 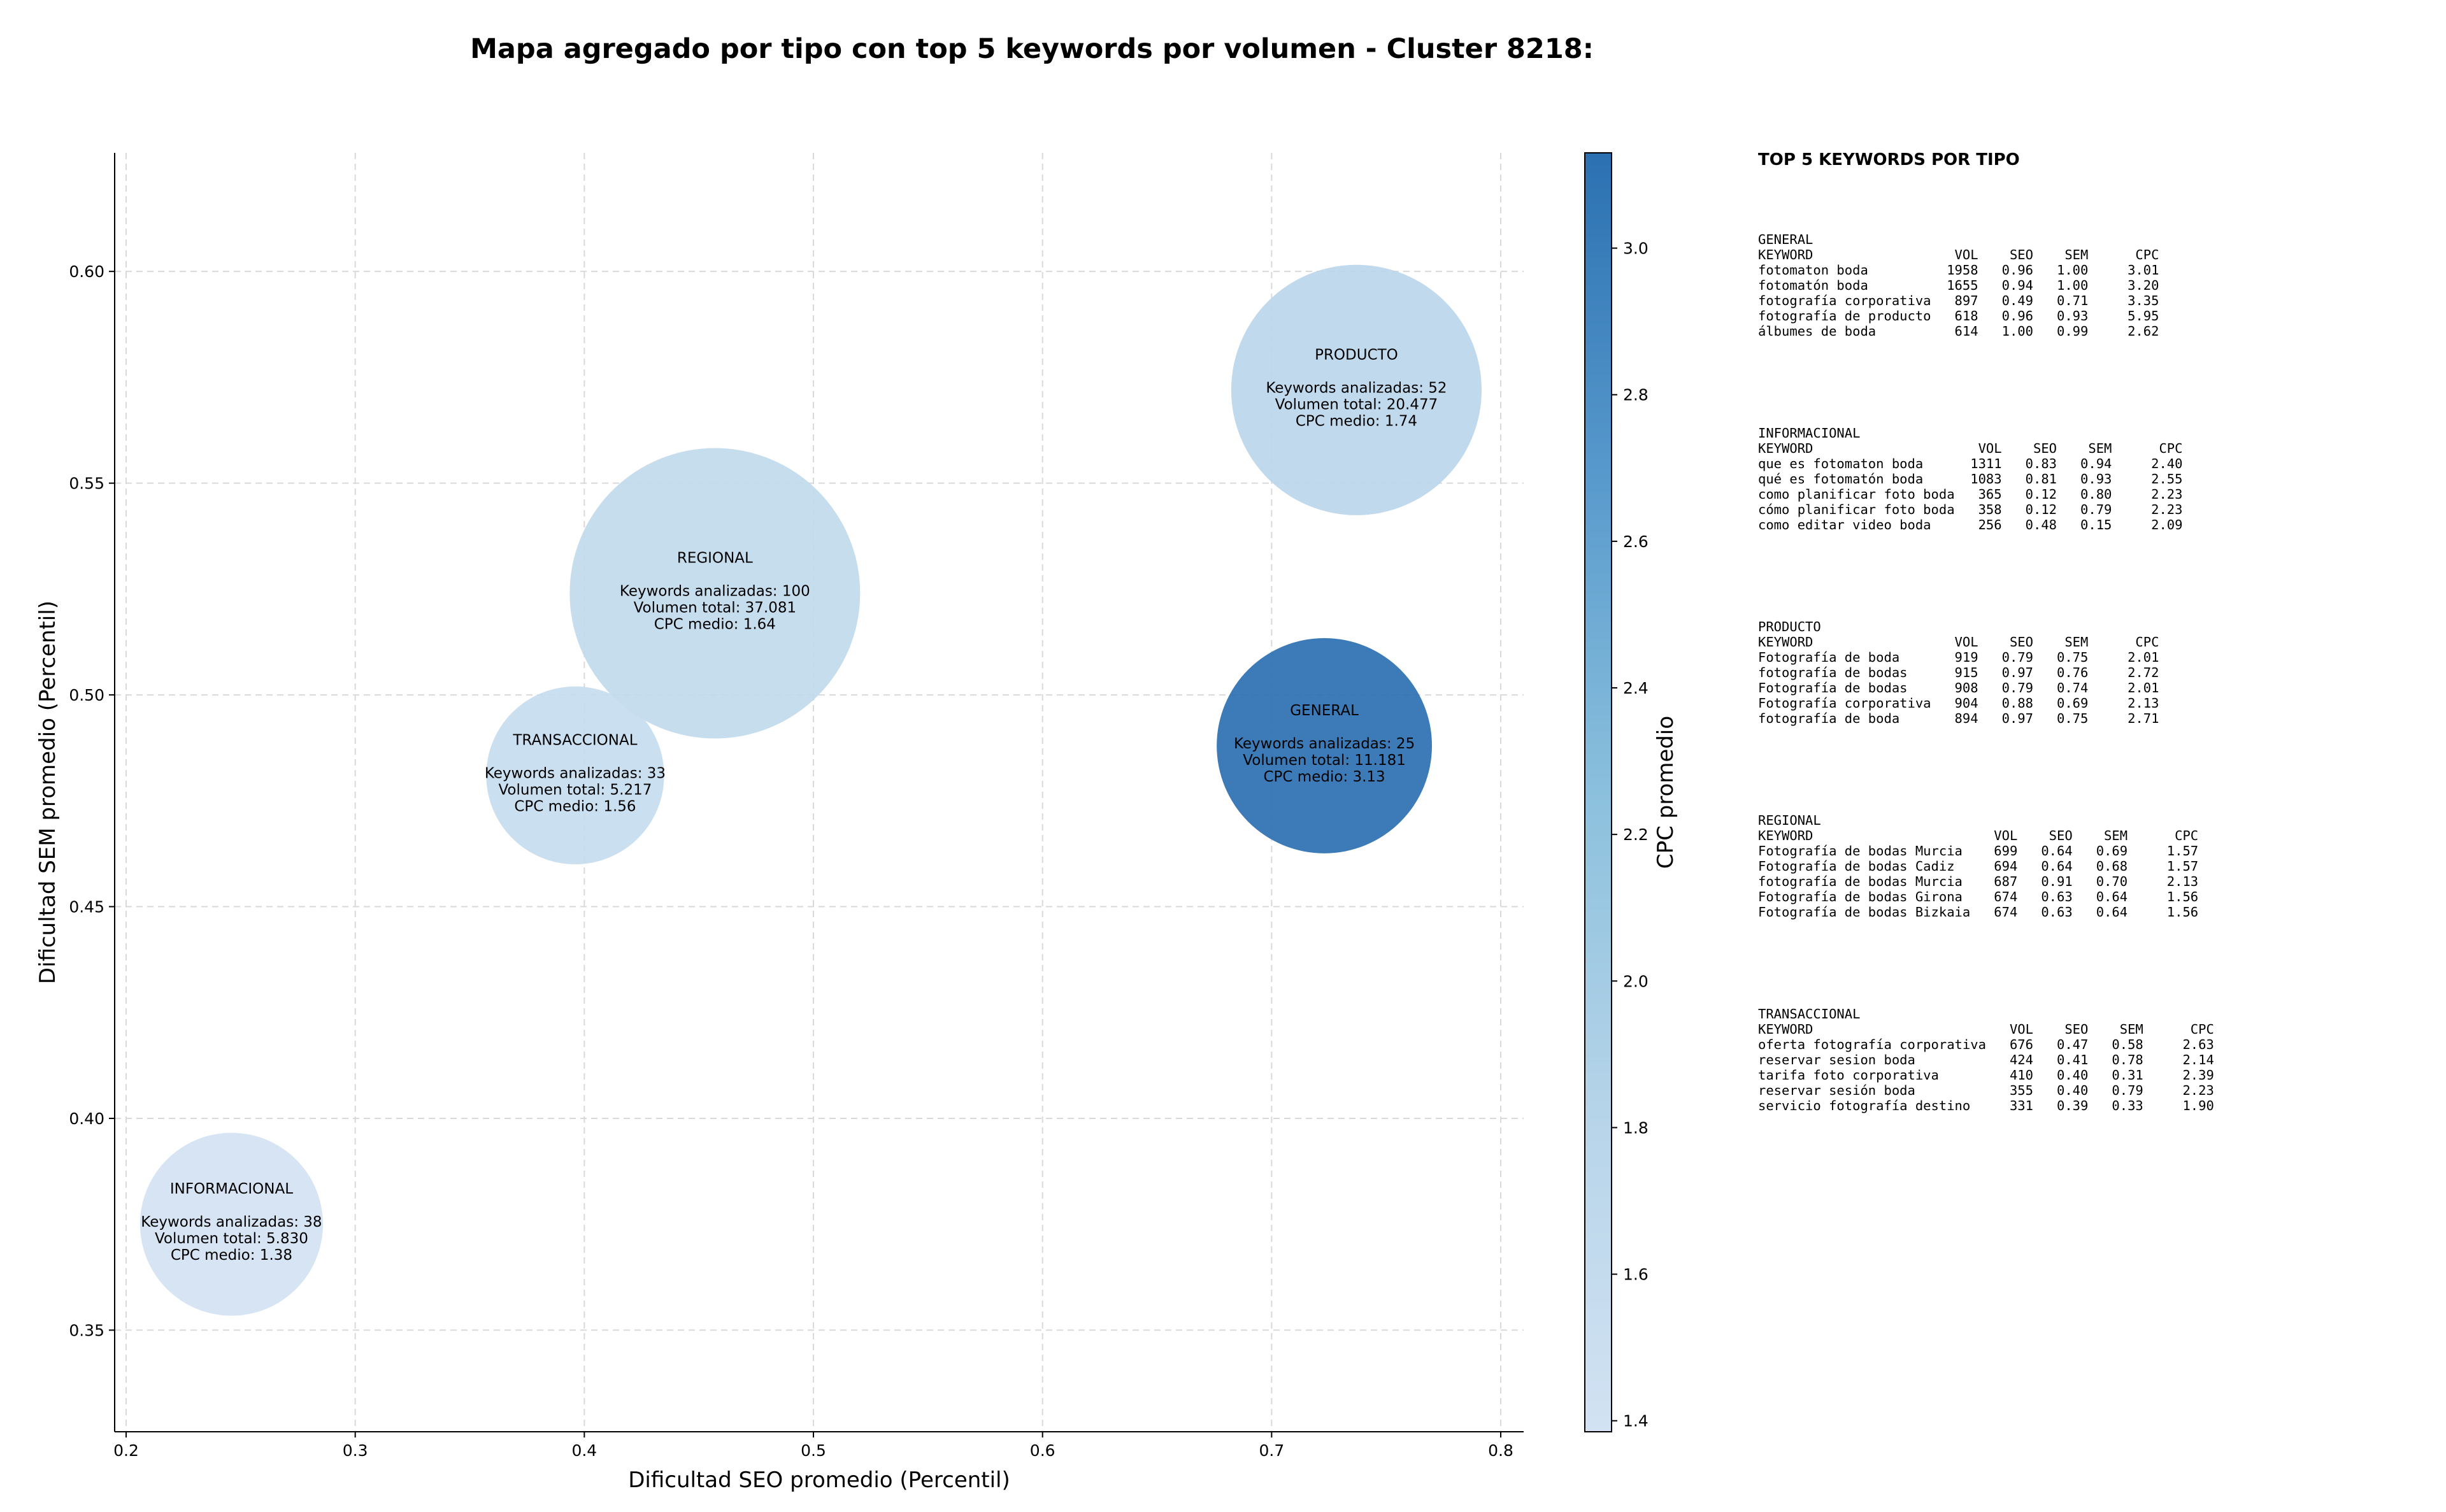 I want to click on x-axis-label: Dificultad SEO promedio (Percentil), so click(x=819, y=1480).